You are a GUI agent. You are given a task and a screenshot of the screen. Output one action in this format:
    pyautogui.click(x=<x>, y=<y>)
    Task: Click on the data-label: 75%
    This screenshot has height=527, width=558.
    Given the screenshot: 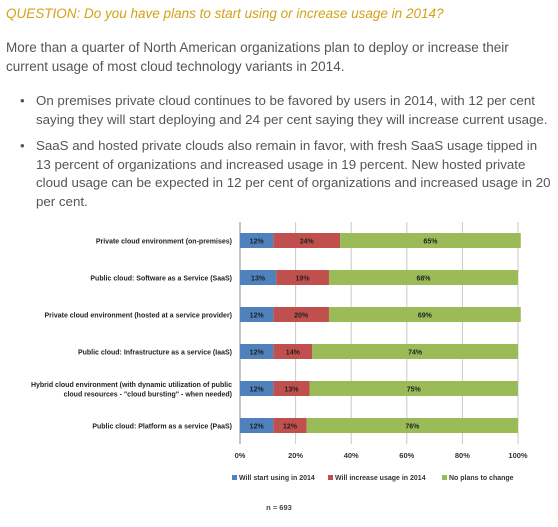 What is the action you would take?
    pyautogui.click(x=414, y=389)
    